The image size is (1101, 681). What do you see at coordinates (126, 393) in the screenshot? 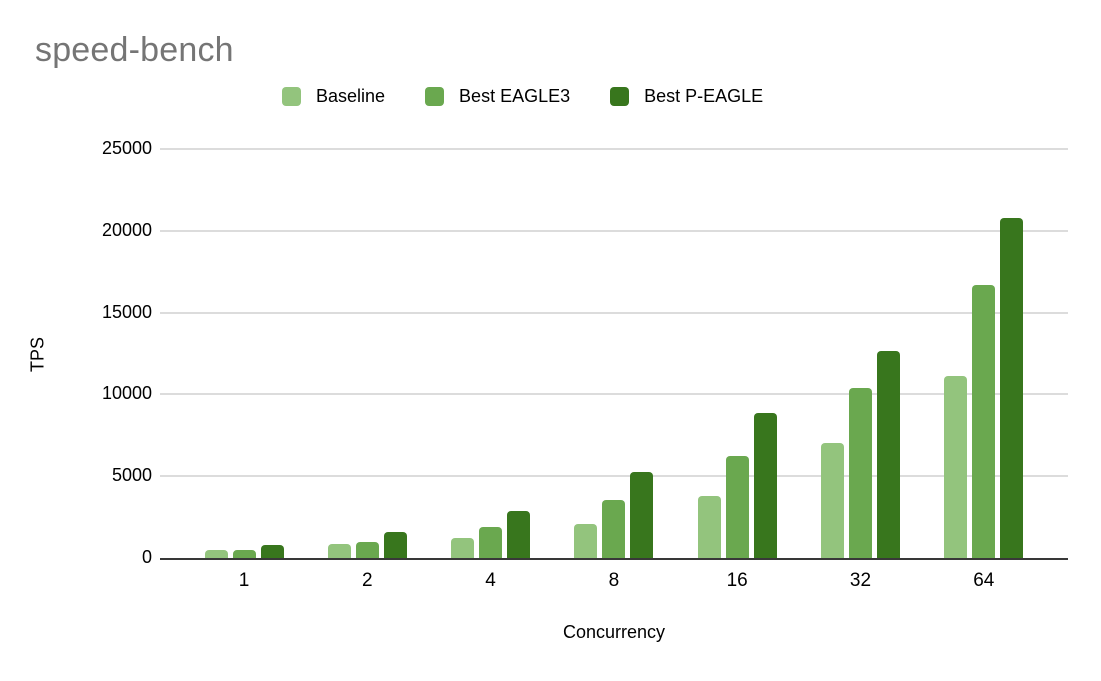
I see `y-tick-label: 10000` at bounding box center [126, 393].